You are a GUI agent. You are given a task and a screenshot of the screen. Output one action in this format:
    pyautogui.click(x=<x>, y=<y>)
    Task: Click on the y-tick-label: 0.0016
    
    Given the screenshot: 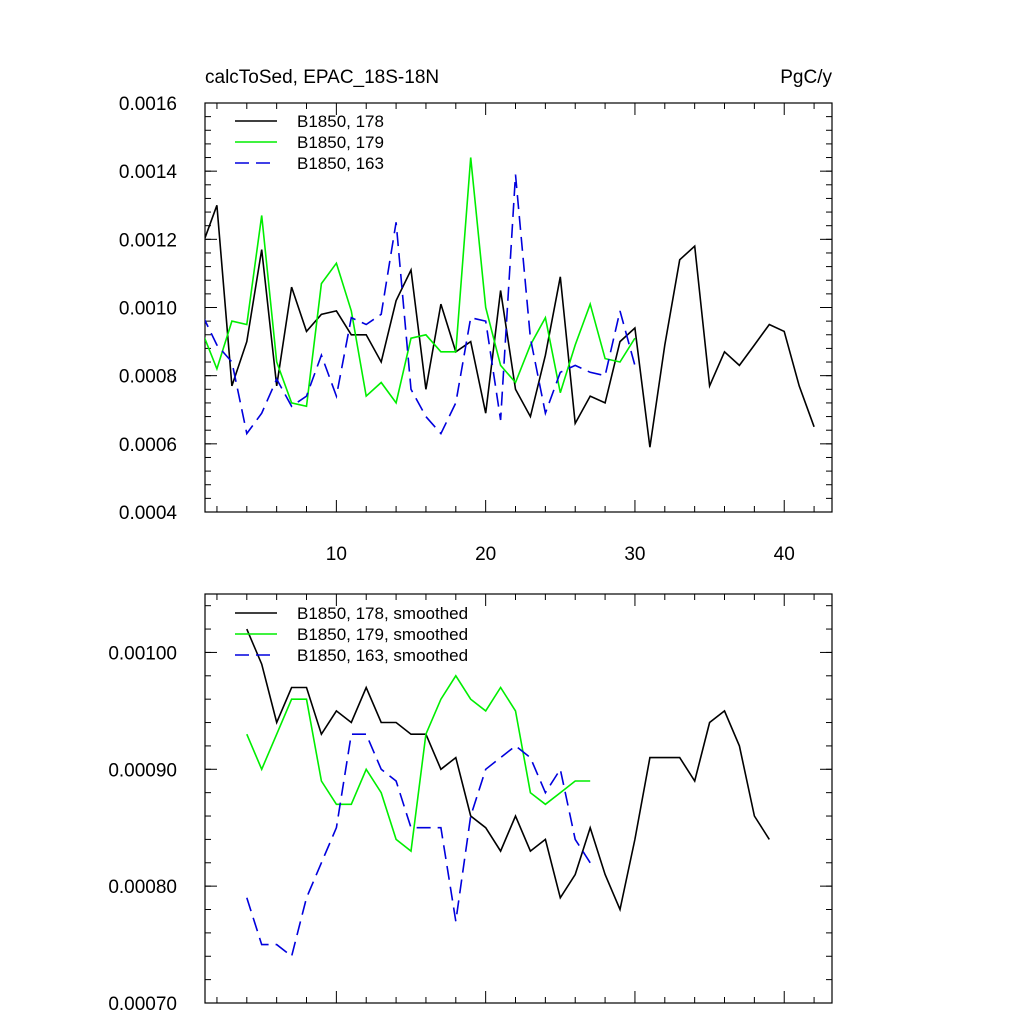 What is the action you would take?
    pyautogui.click(x=148, y=104)
    